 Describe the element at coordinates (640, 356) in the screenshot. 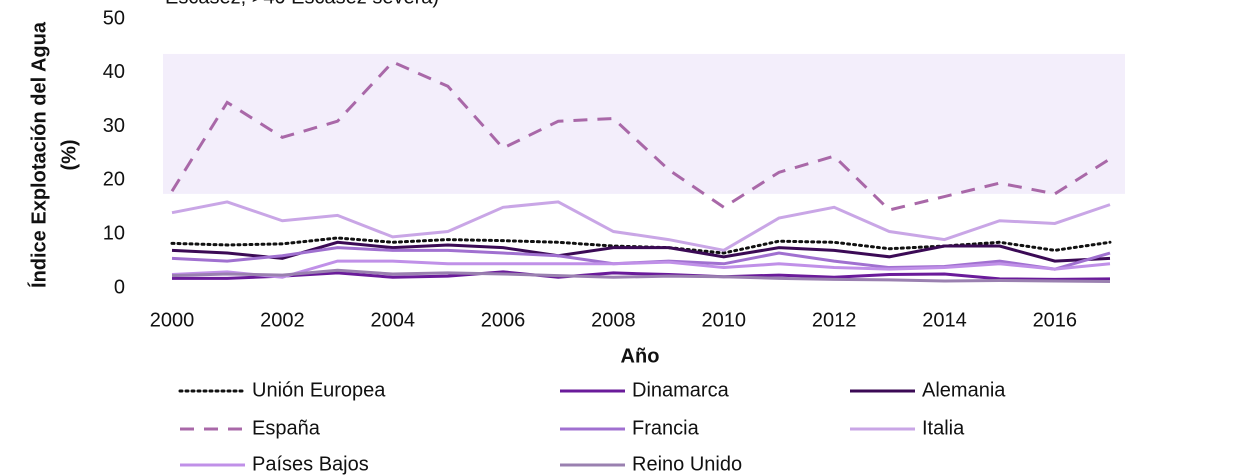

I see `x-axis-title: Año` at that location.